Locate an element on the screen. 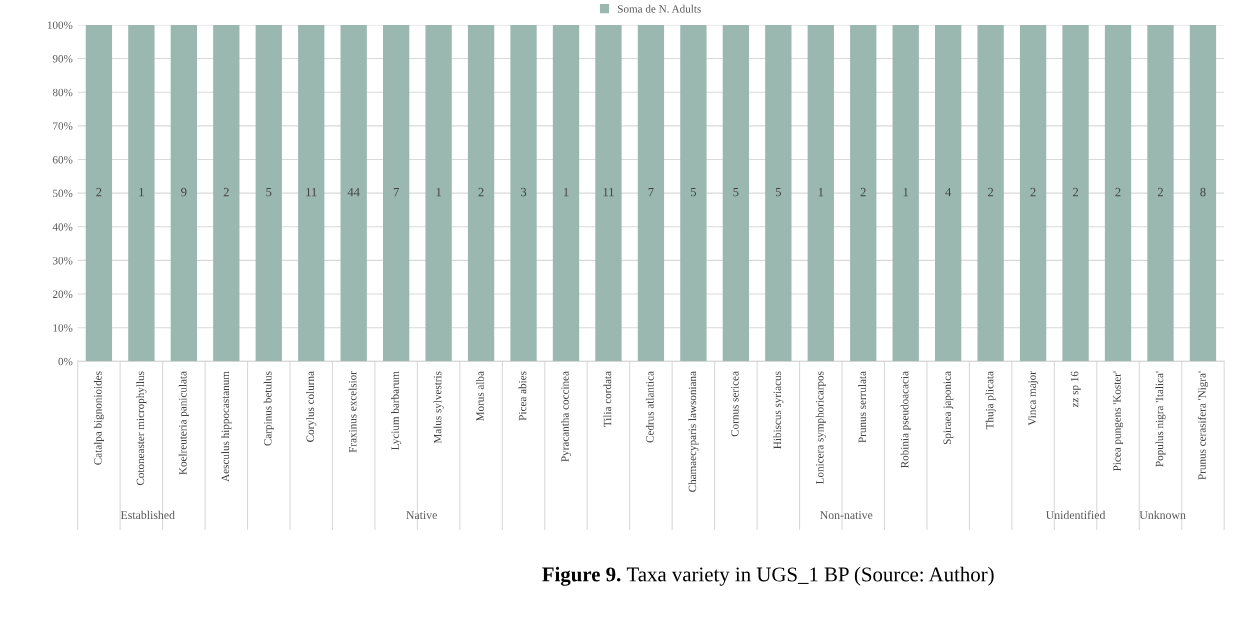 The height and width of the screenshot is (623, 1253). x-tick-label: Koelreuteria paniculata is located at coordinates (183, 423).